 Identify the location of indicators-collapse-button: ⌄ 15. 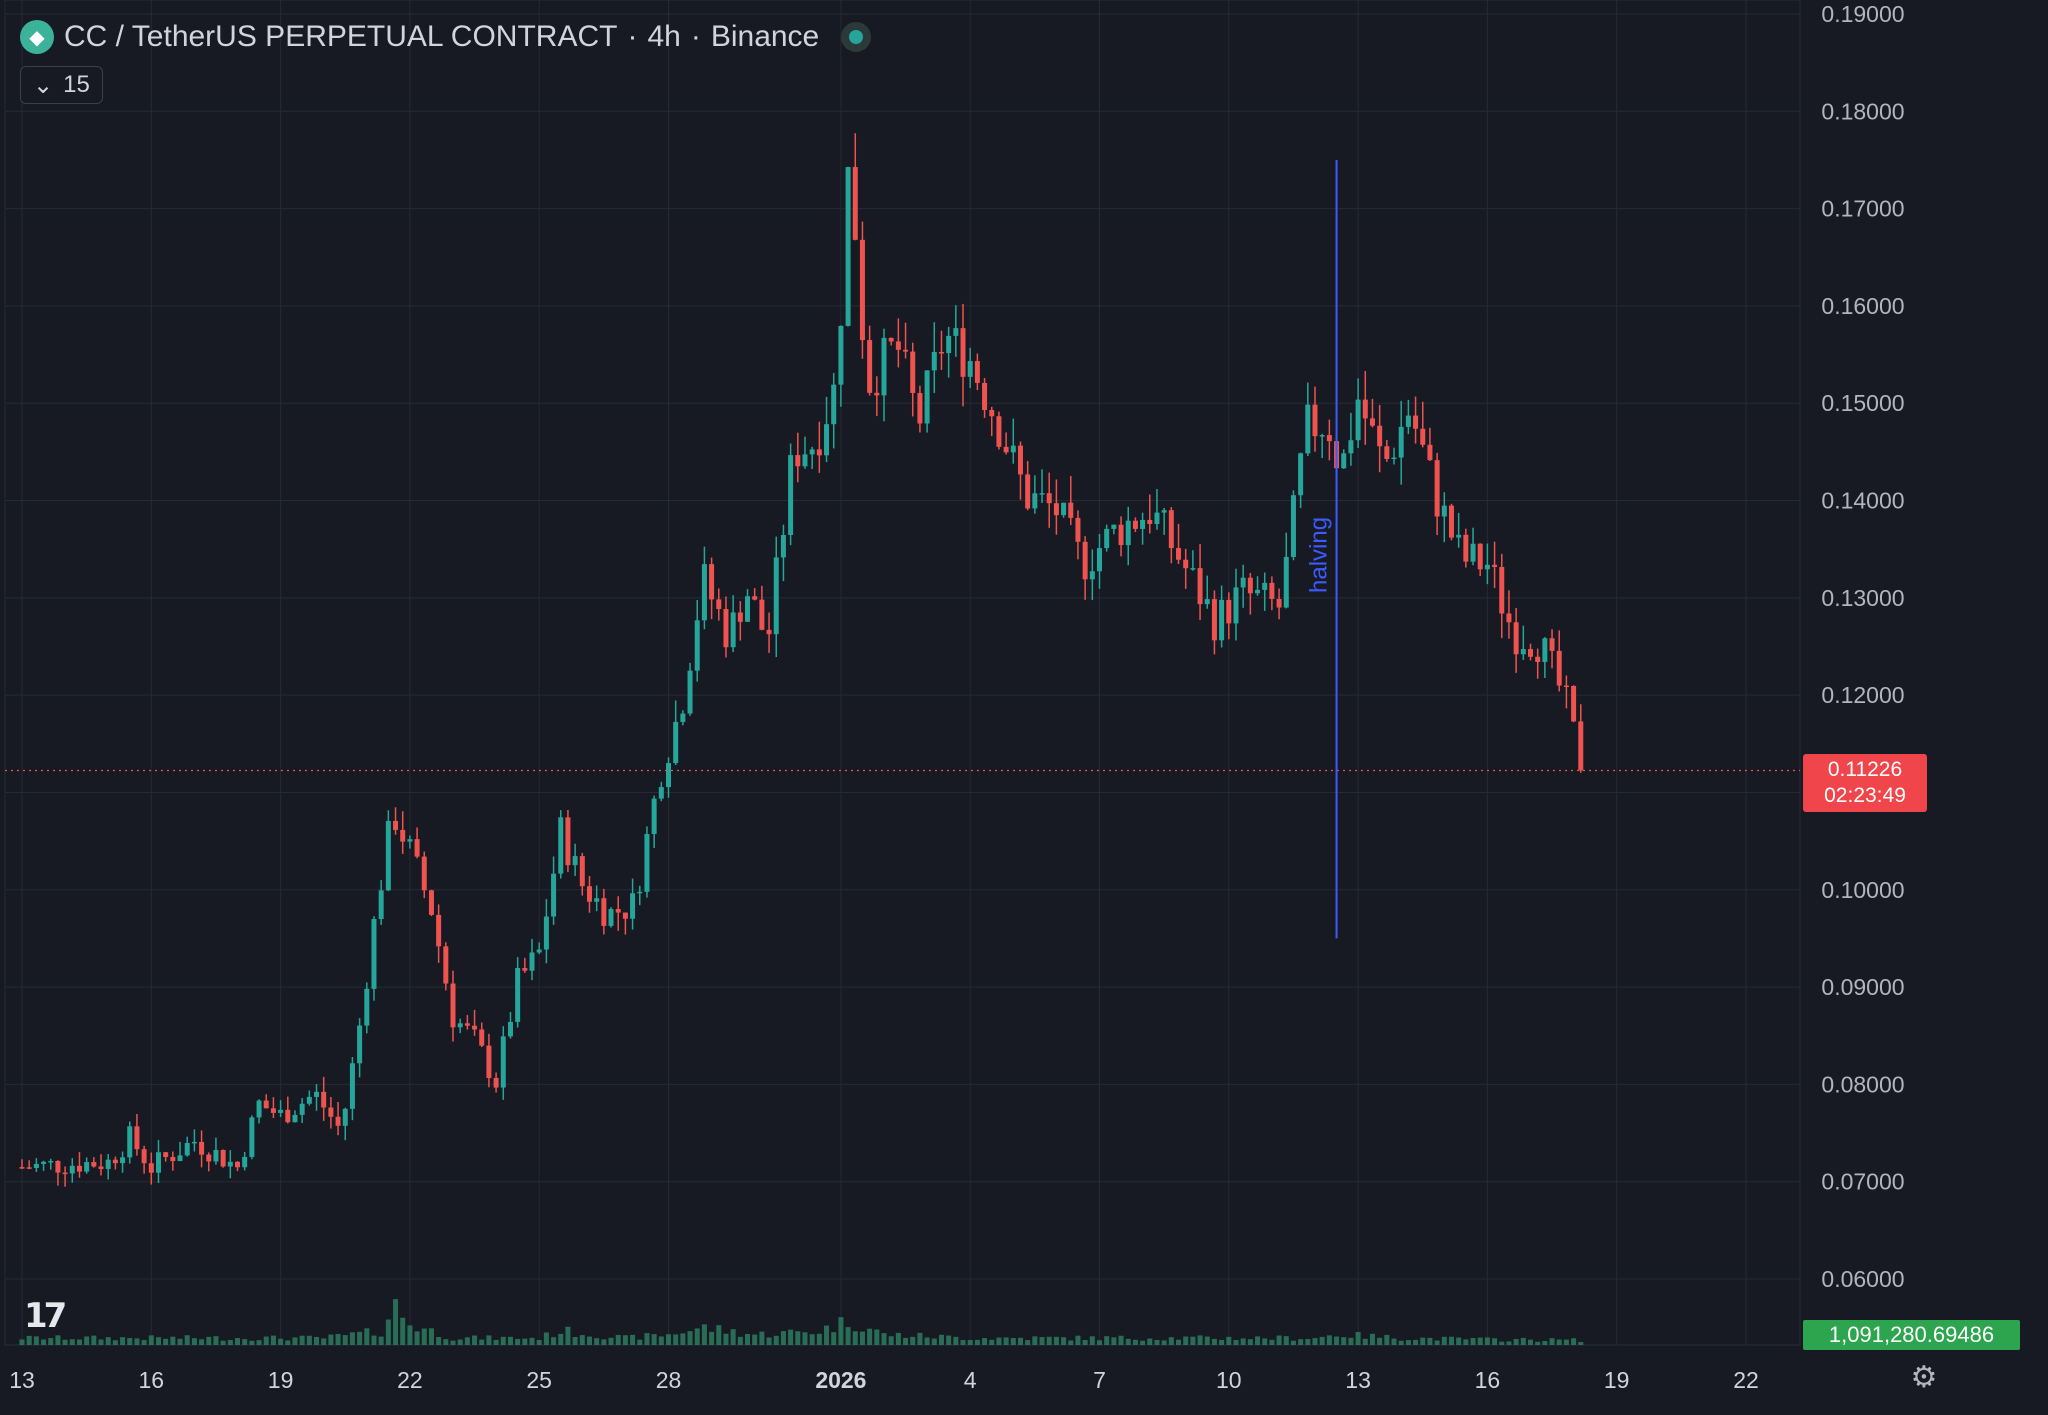
(61, 85).